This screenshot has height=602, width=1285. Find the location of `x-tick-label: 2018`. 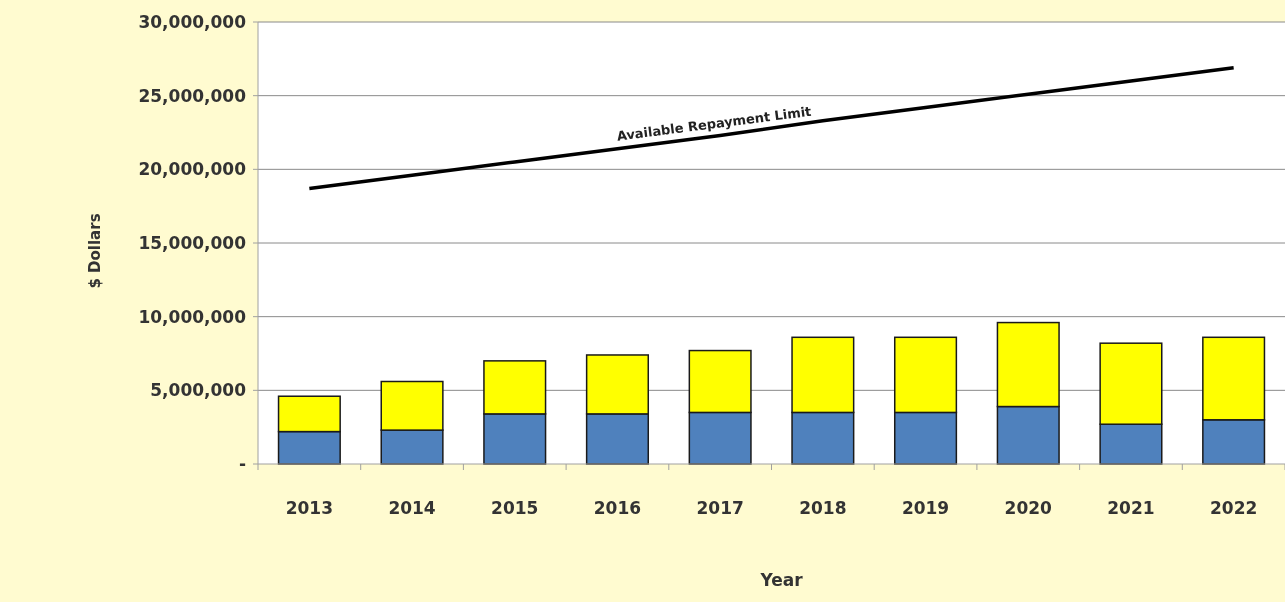

x-tick-label: 2018 is located at coordinates (823, 508).